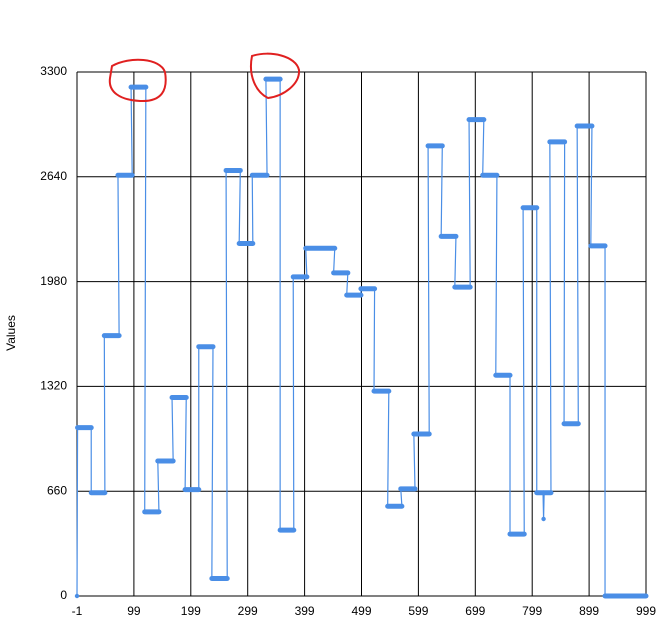 This screenshot has width=669, height=629. I want to click on x-tick-label: 699, so click(475, 611).